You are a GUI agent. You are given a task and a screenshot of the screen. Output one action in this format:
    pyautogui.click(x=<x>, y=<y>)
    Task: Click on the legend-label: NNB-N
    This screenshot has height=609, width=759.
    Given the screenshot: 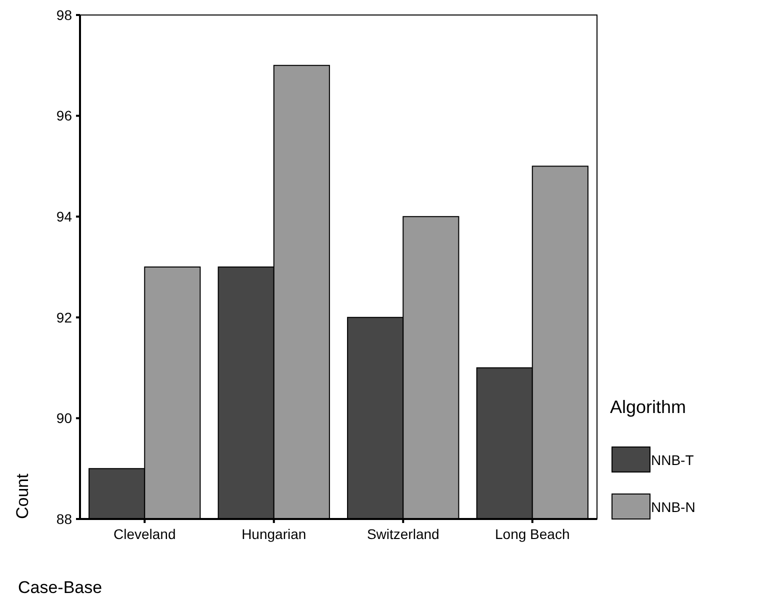 What is the action you would take?
    pyautogui.click(x=673, y=506)
    